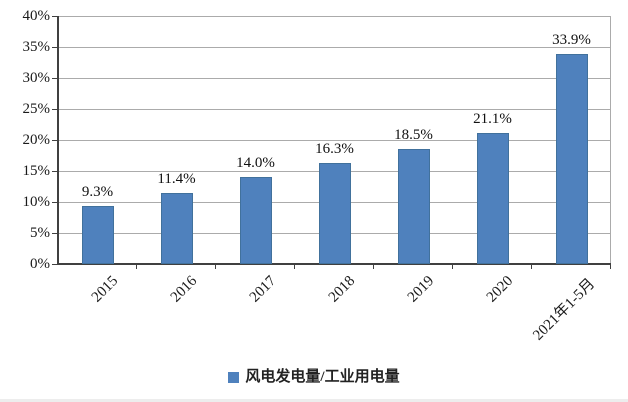 Image resolution: width=628 pixels, height=402 pixels. What do you see at coordinates (176, 179) in the screenshot?
I see `bar-value-label: 11.4%` at bounding box center [176, 179].